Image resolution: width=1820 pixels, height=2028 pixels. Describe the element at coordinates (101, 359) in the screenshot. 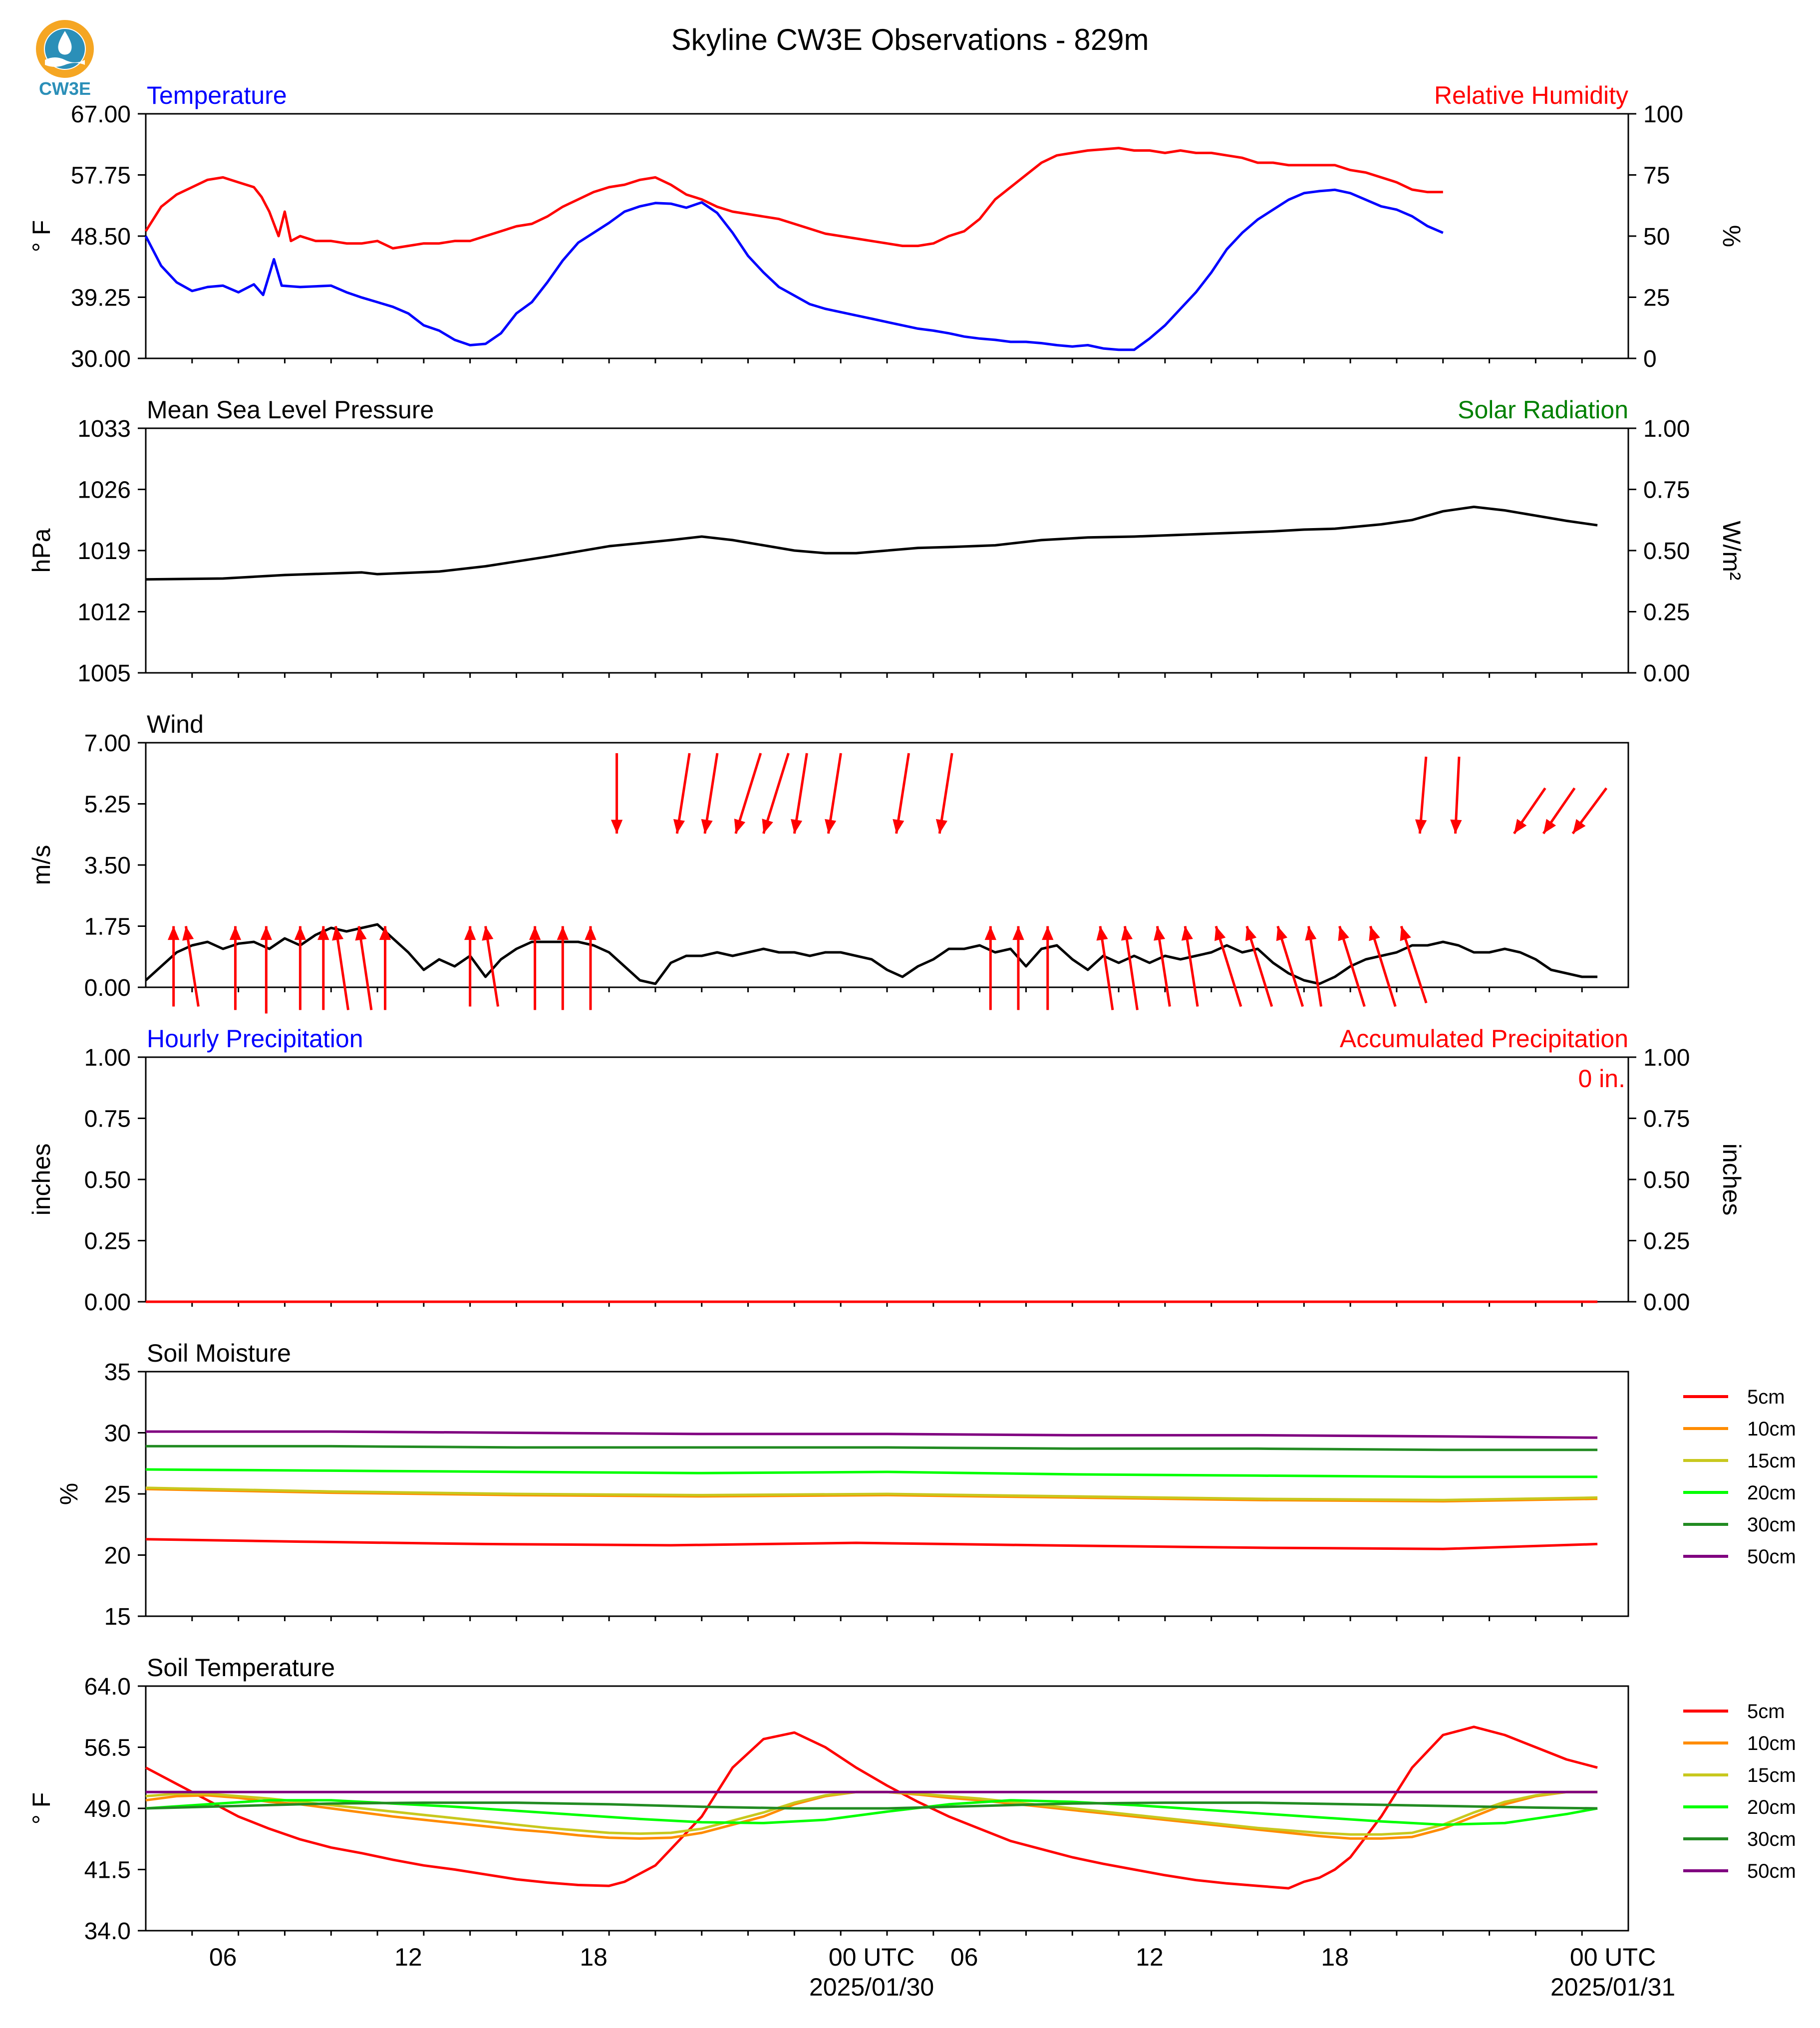

I see `y-tick-label: 30.00` at that location.